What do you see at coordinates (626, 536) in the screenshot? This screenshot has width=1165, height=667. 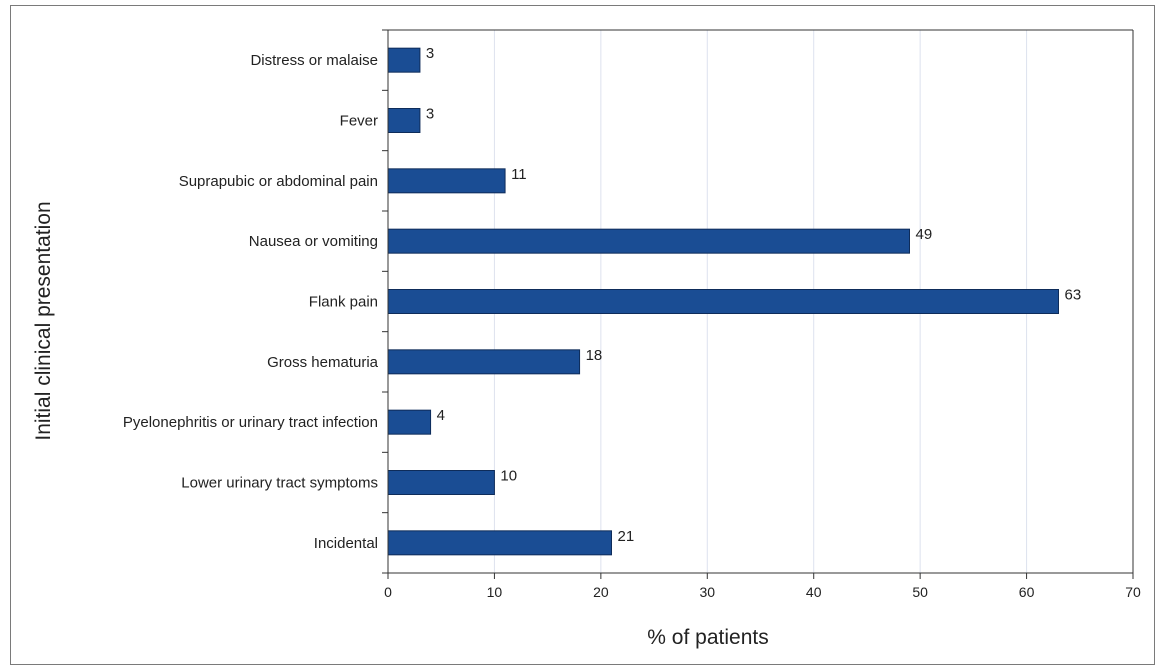 I see `data-label: 21` at bounding box center [626, 536].